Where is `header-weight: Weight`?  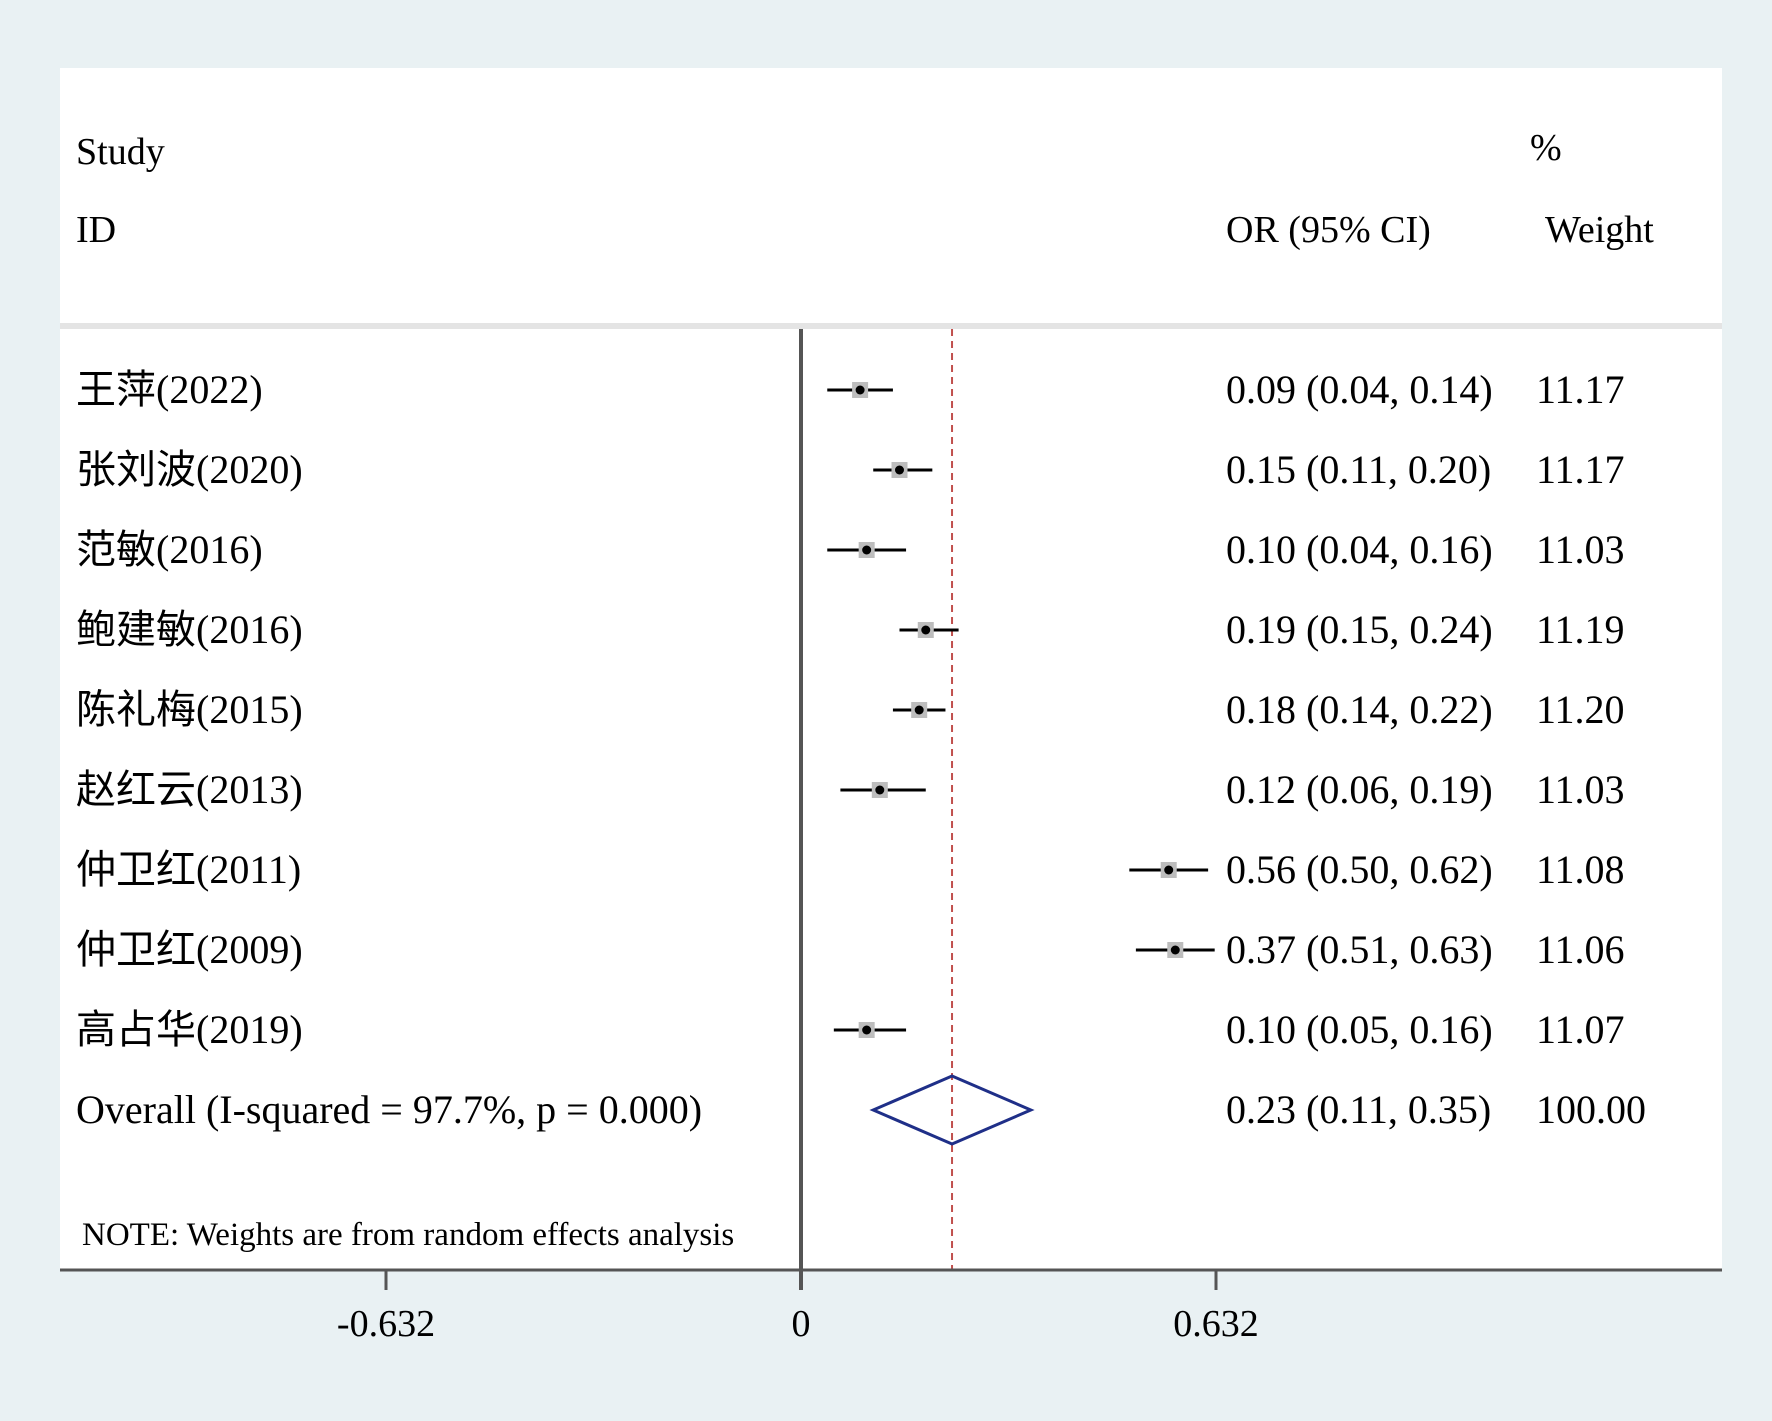
header-weight: Weight is located at coordinates (1599, 230).